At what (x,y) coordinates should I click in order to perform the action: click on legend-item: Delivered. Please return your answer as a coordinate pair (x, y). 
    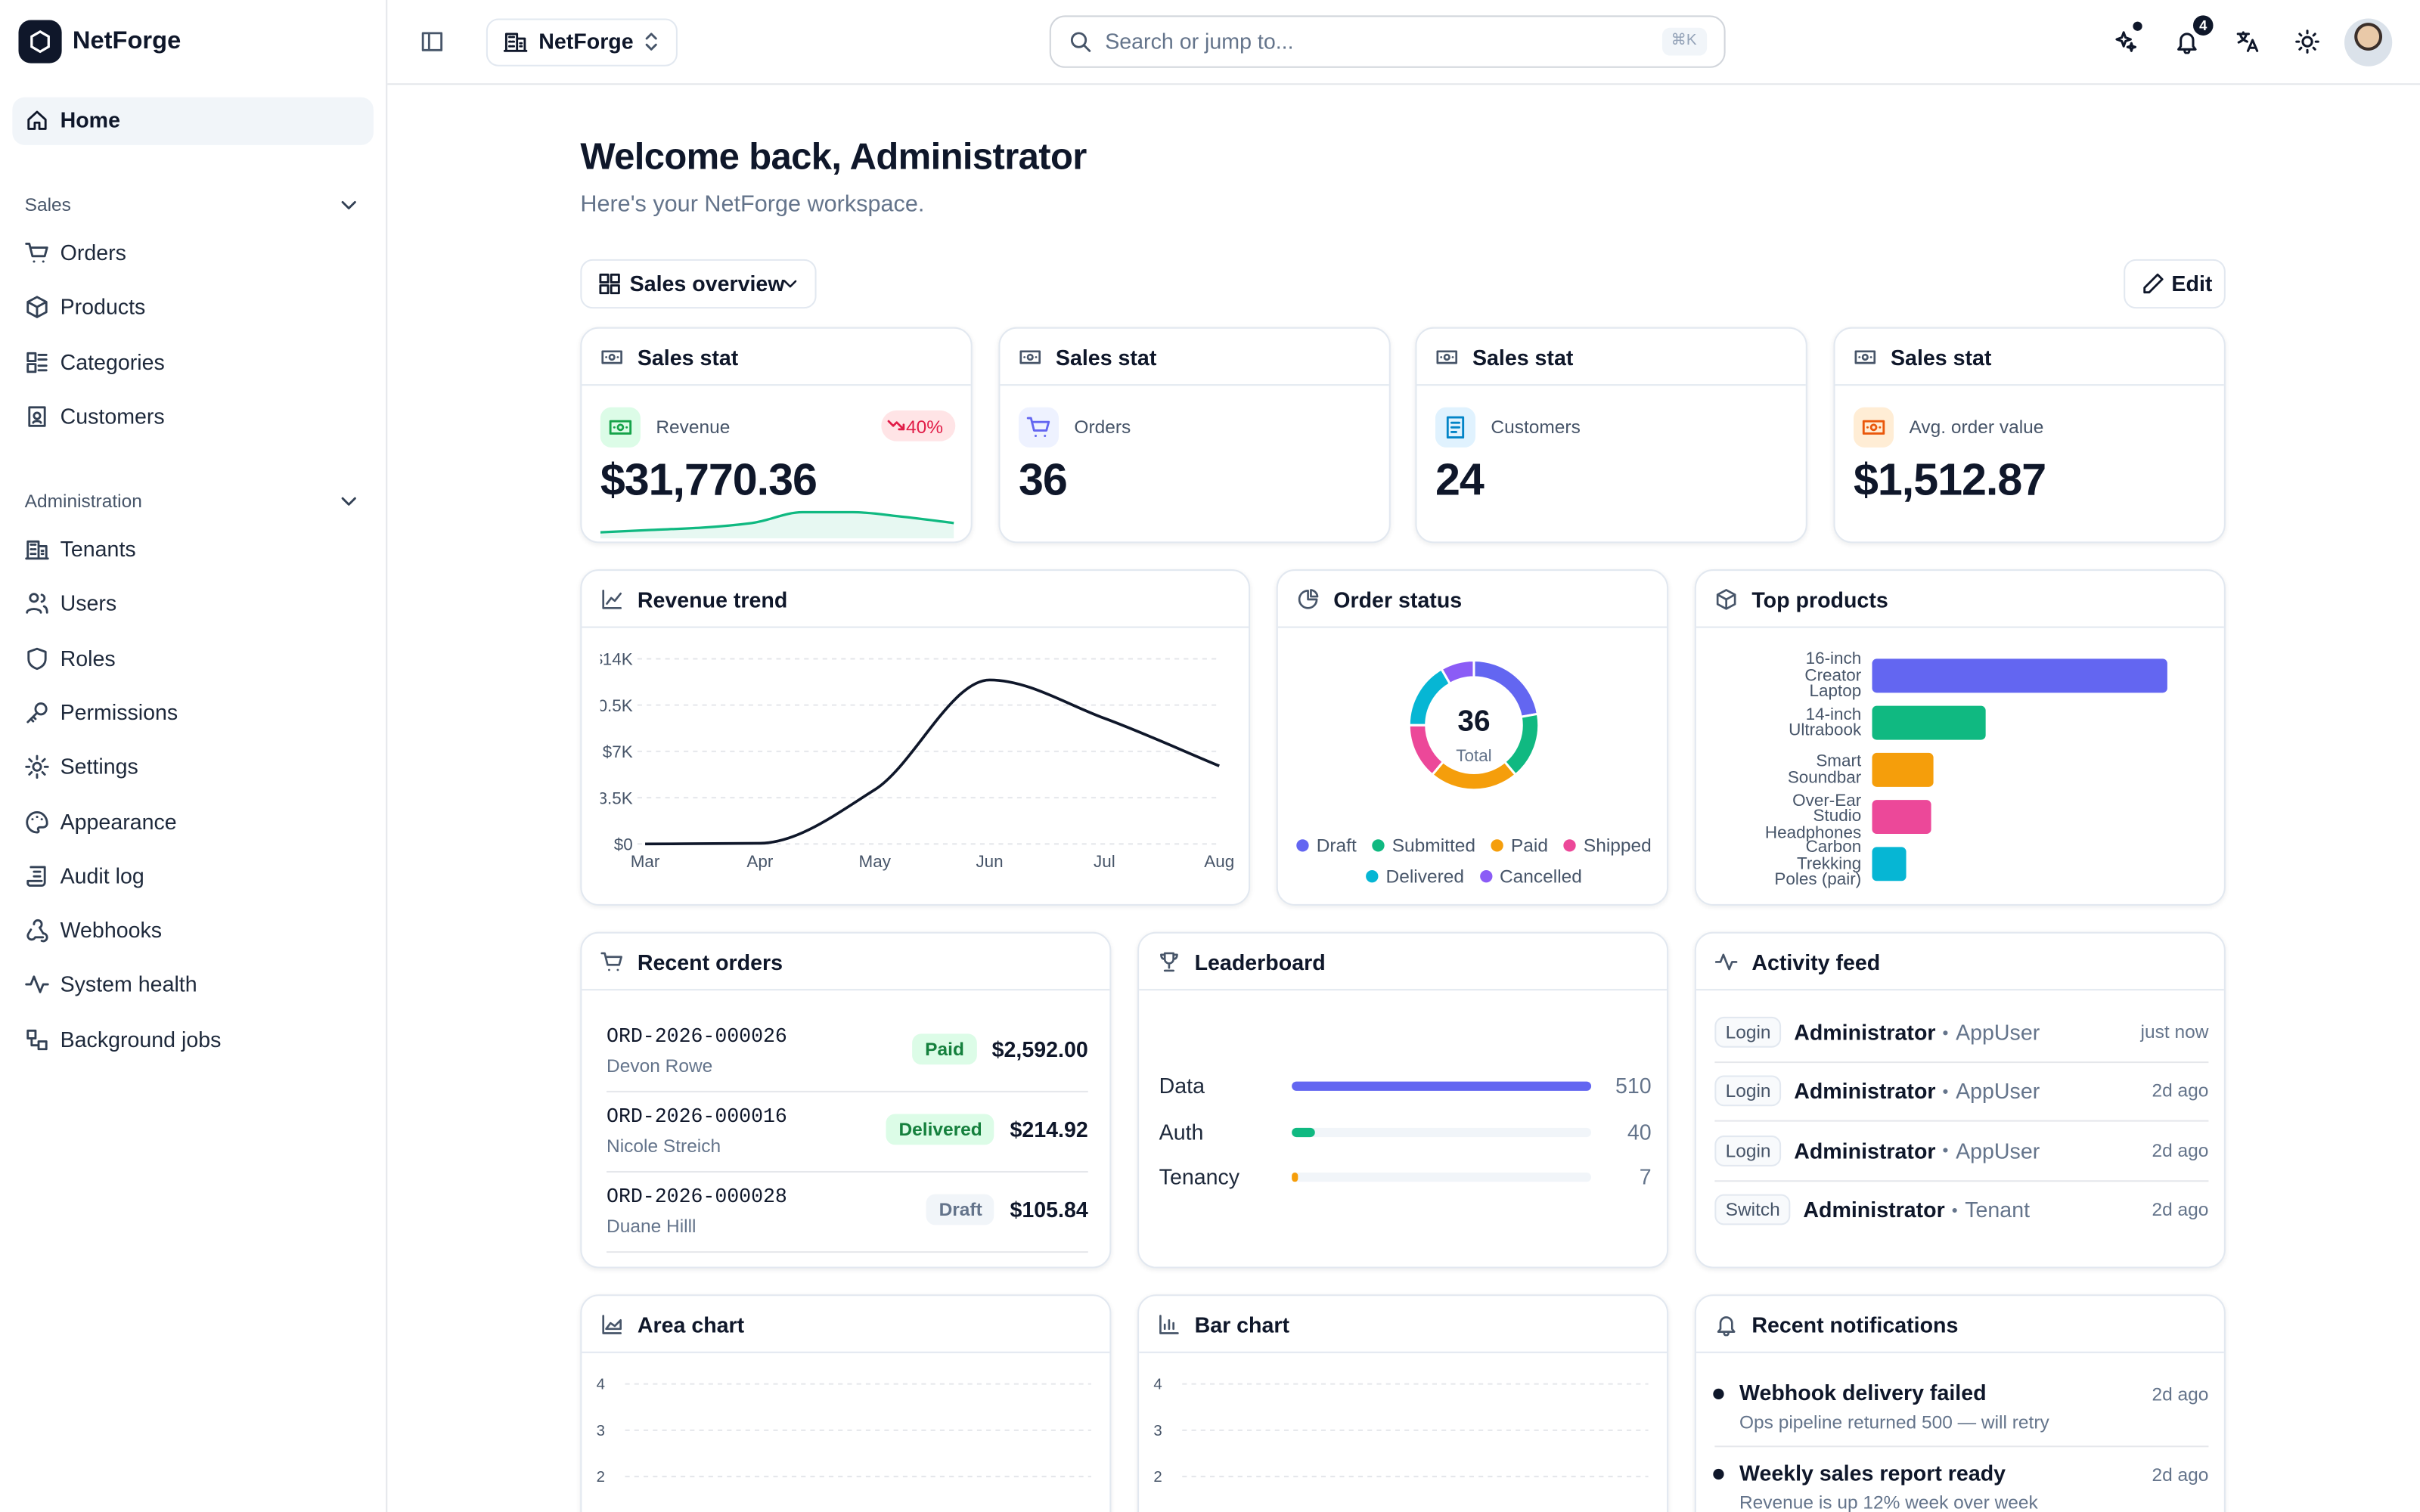
    Looking at the image, I should click on (1415, 876).